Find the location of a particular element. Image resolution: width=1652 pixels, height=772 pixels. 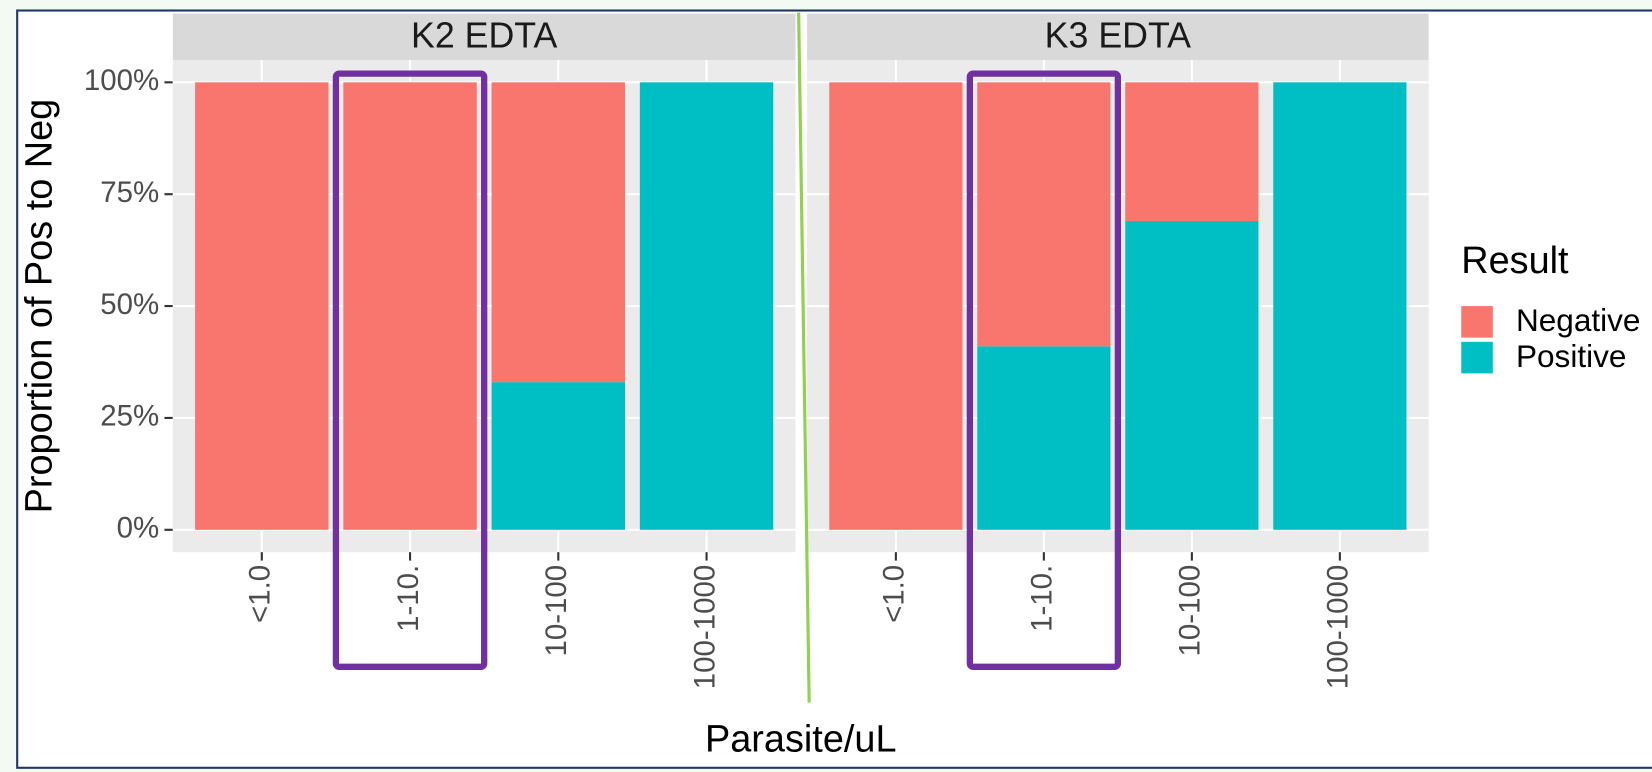

divider-line is located at coordinates (804, 357).